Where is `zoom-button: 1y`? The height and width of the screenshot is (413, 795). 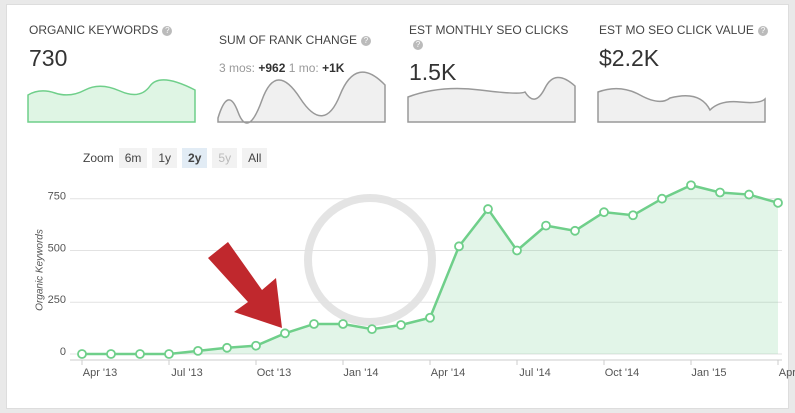
zoom-button: 1y is located at coordinates (165, 158).